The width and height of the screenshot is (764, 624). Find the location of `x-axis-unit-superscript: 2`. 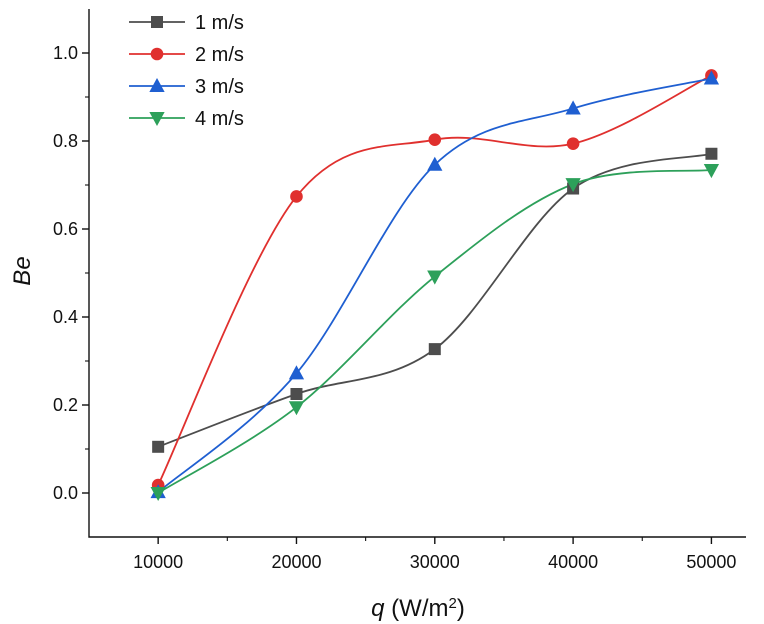

x-axis-unit-superscript: 2 is located at coordinates (453, 603).